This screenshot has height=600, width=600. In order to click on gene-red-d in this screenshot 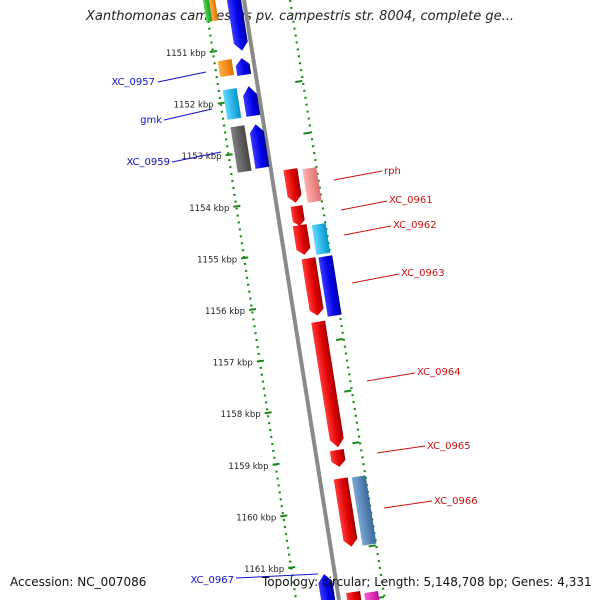, I will do `click(346, 512)`.